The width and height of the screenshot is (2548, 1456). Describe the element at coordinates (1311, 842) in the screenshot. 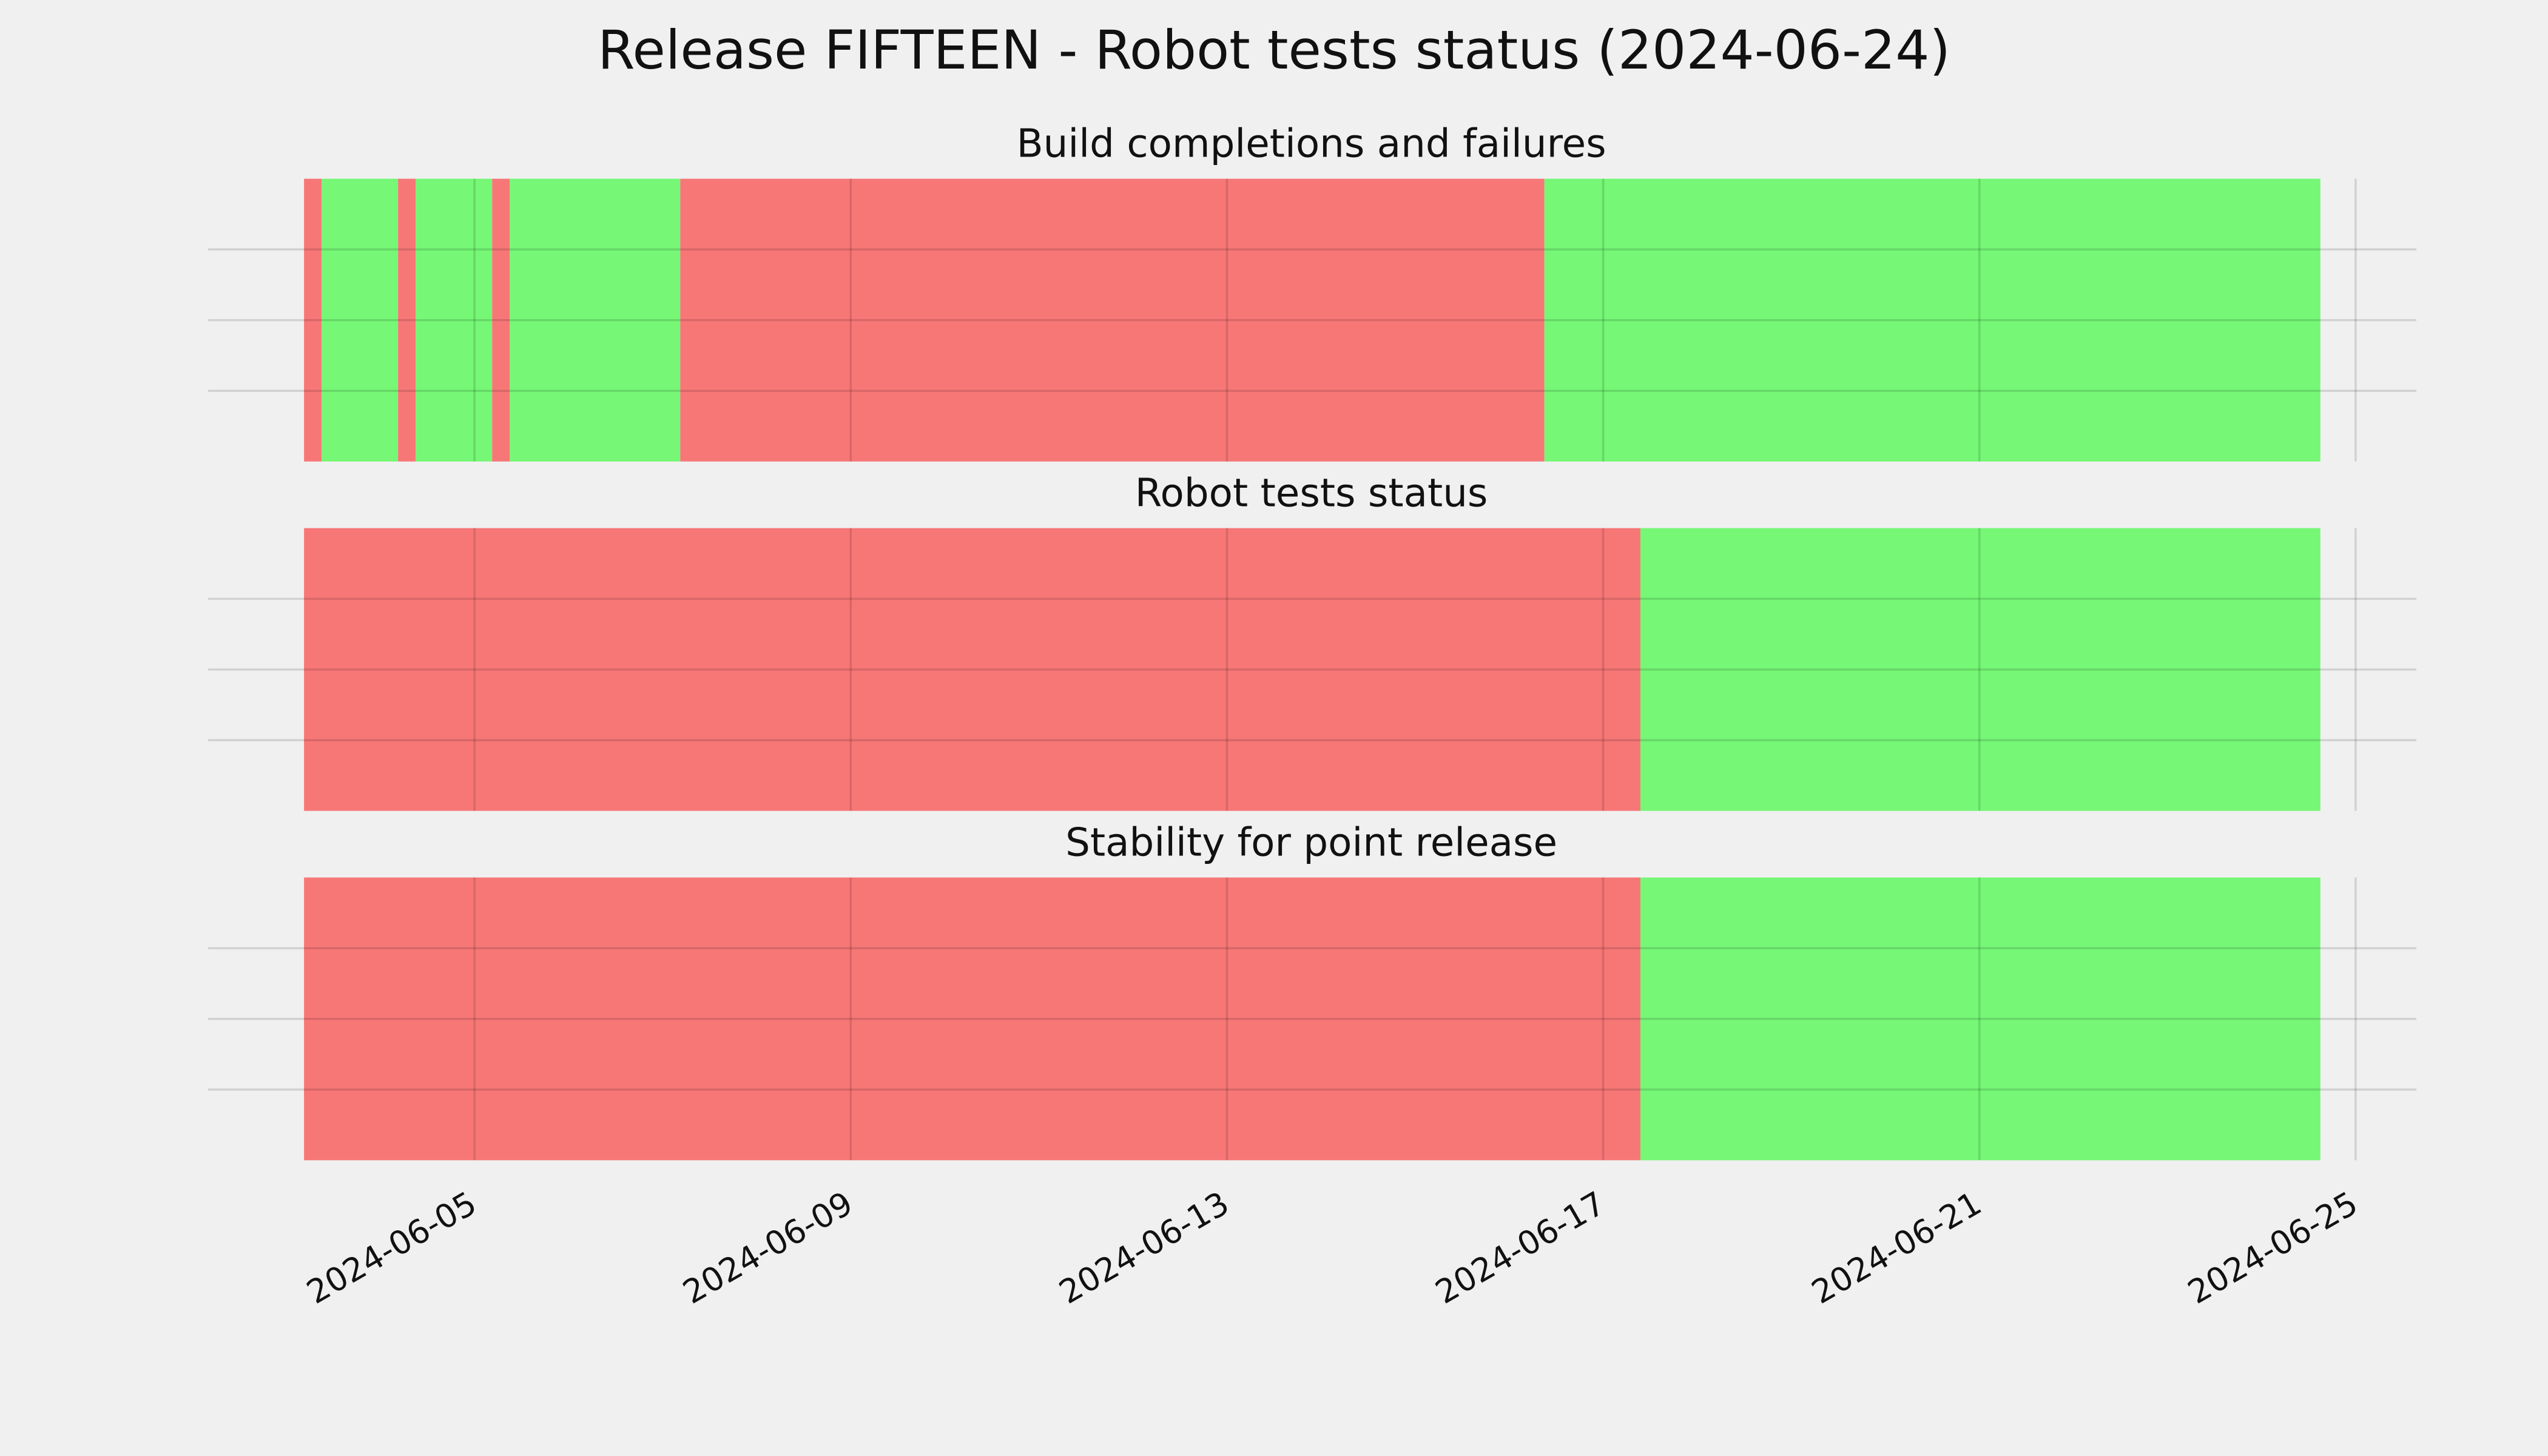

I see `panel-title: Stability for point release` at that location.